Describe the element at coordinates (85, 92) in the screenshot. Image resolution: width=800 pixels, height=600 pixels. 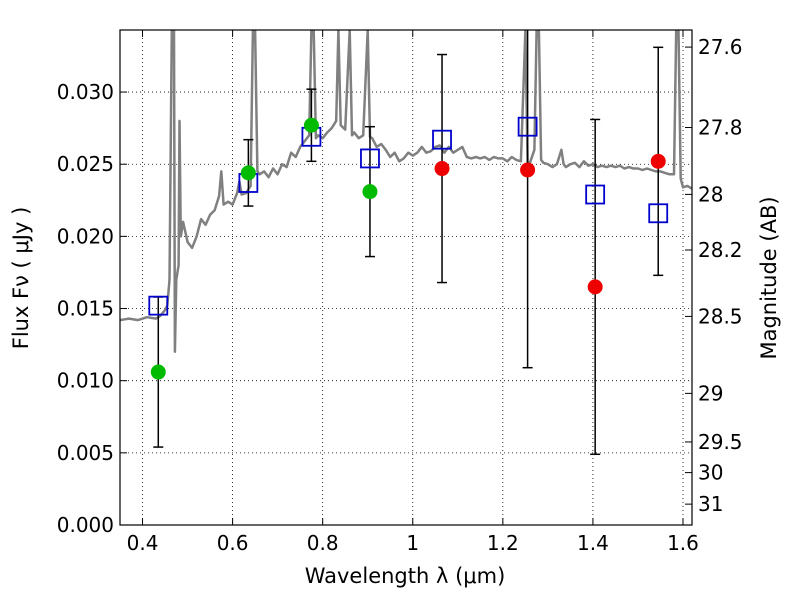
I see `y-tick-label: 0.030` at that location.